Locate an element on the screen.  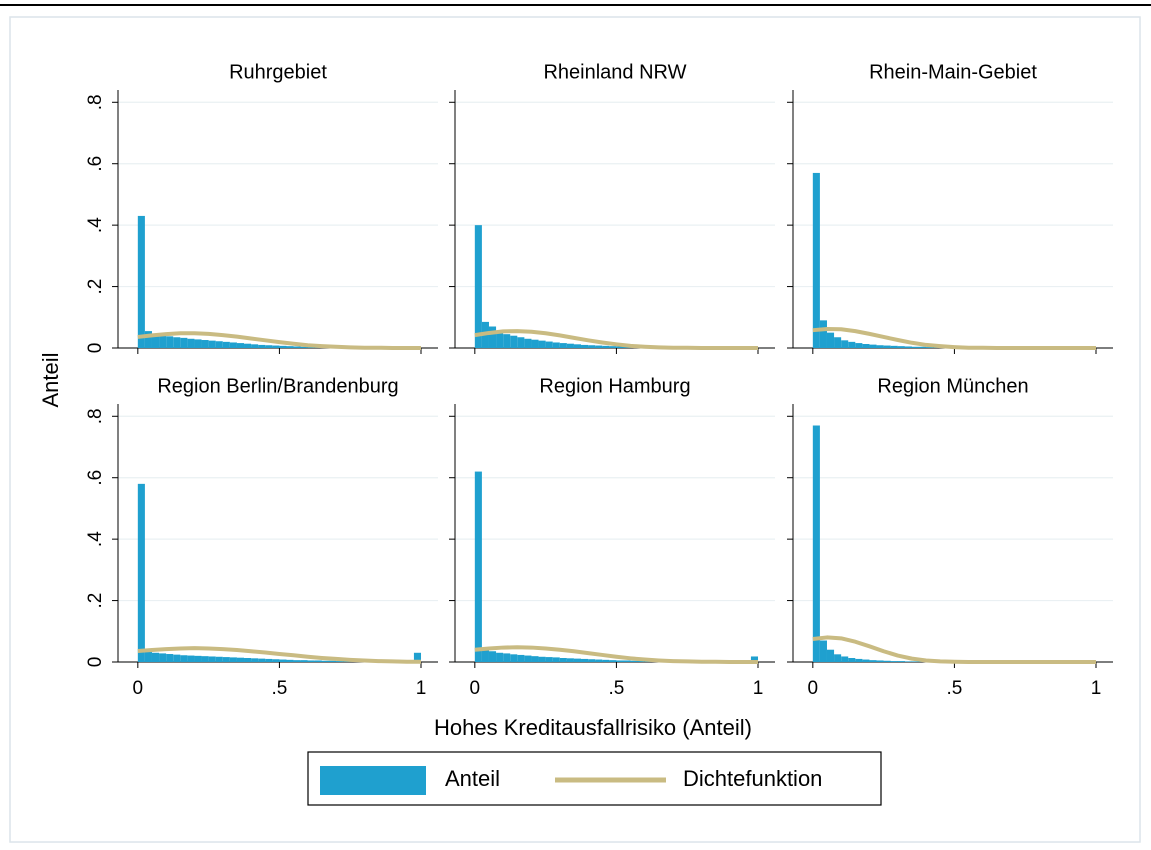
y-axis-title: Anteil is located at coordinates (50, 379).